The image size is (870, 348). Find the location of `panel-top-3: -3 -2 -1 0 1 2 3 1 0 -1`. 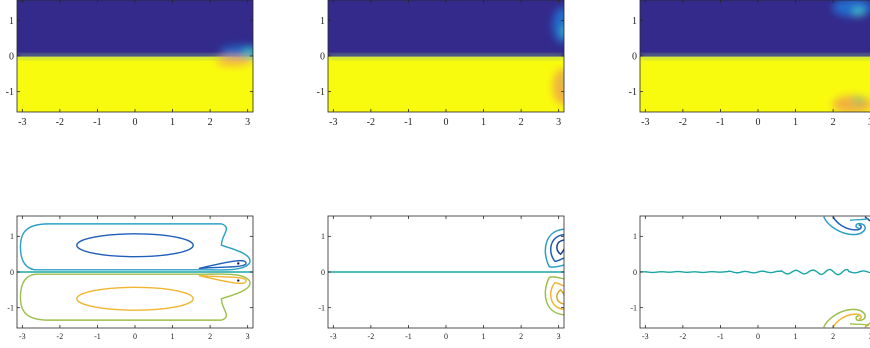

panel-top-3: -3 -2 -1 0 1 2 3 1 0 -1 is located at coordinates (749, 64).